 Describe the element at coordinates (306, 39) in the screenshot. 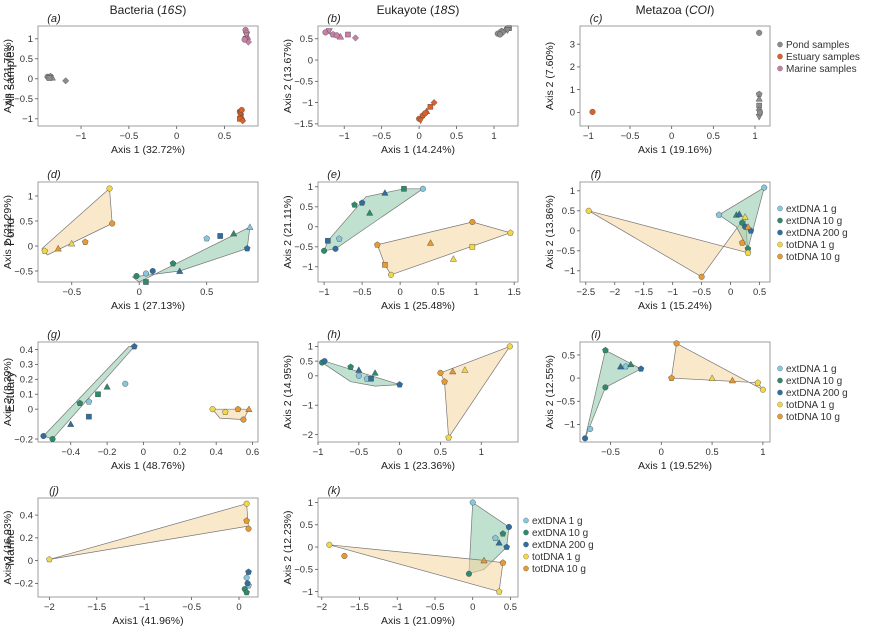

I see `y-tick-label: 0.5` at that location.